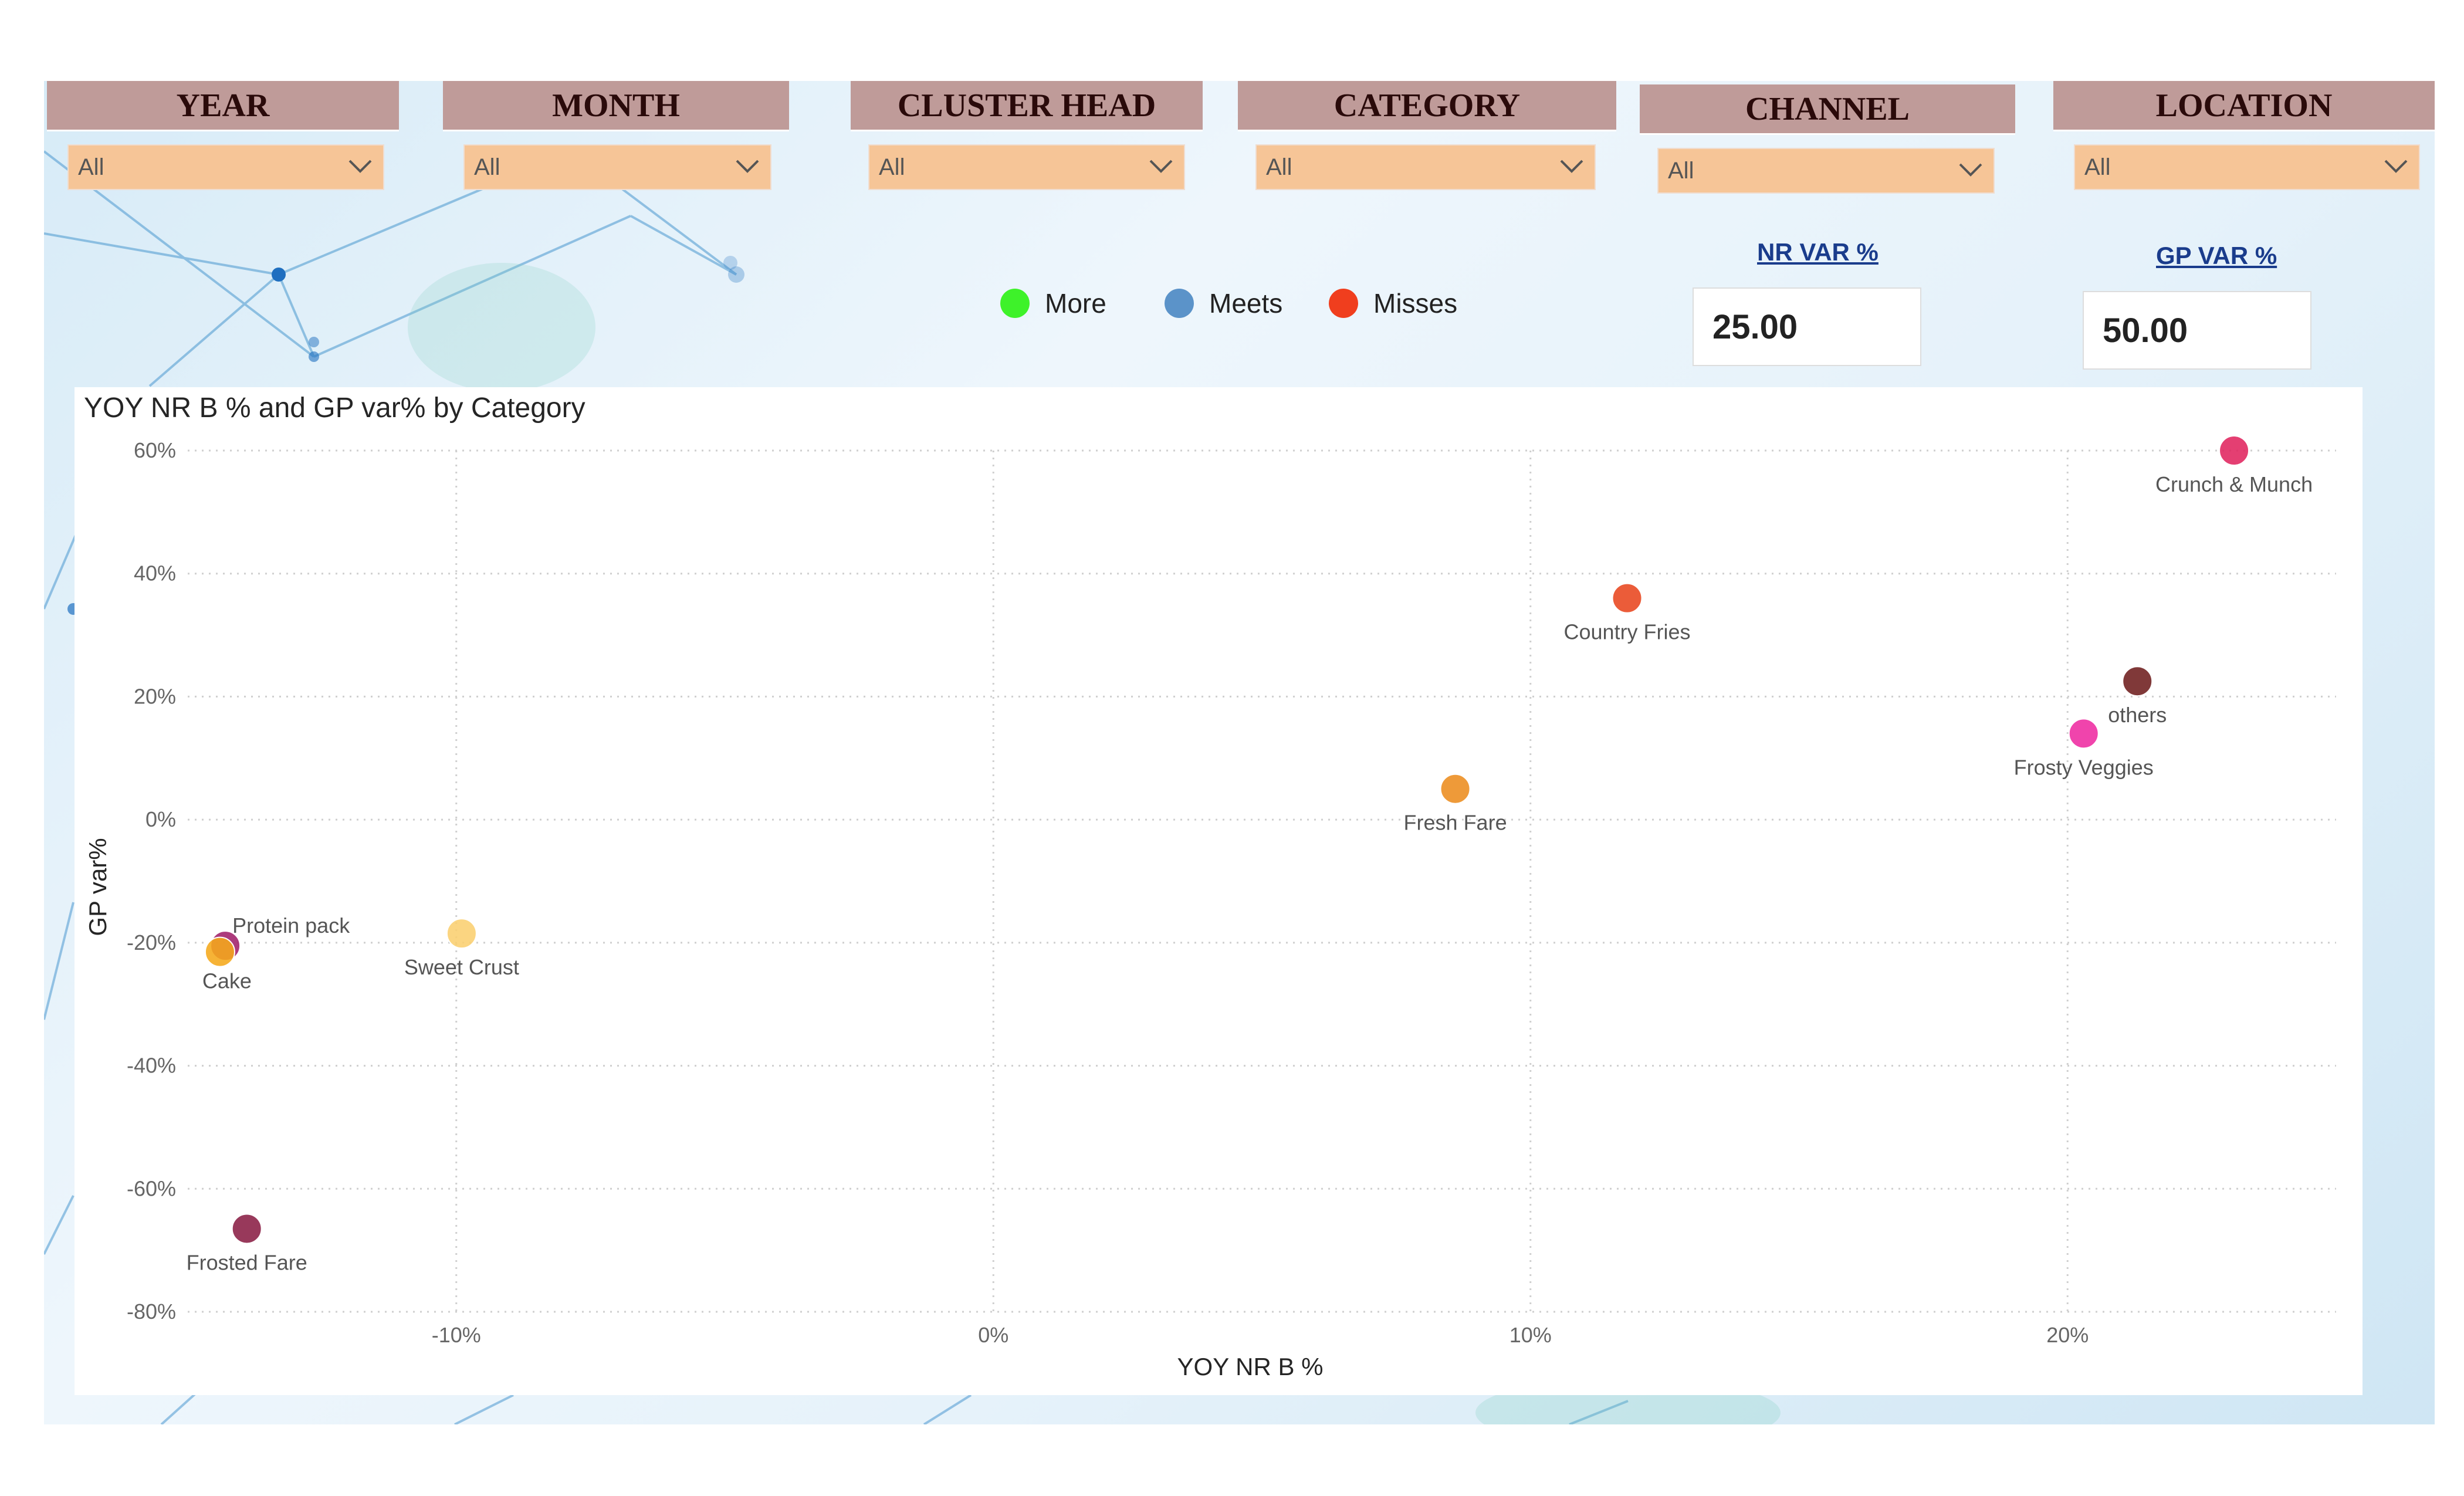 The height and width of the screenshot is (1496, 2464). I want to click on legend-item-misses: Misses, so click(1393, 303).